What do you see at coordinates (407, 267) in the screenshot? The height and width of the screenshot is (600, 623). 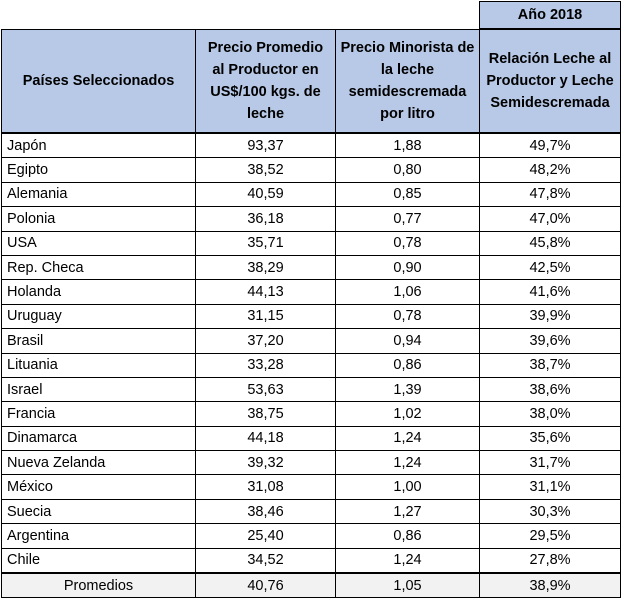 I see `cell-retail-price: 0,90` at bounding box center [407, 267].